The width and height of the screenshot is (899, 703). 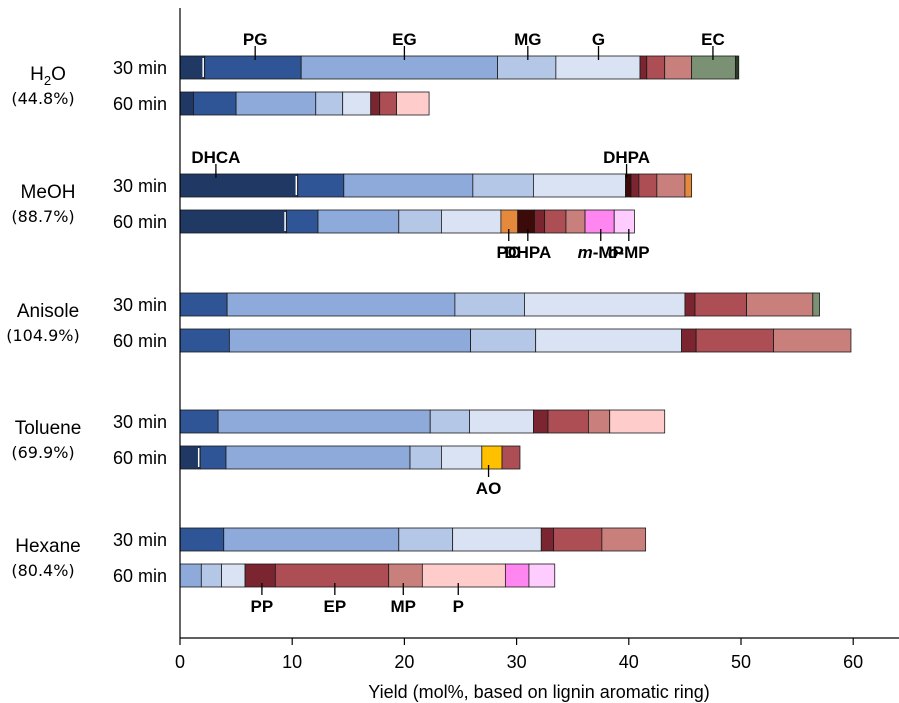 I want to click on annotation-label: AO, so click(x=489, y=488).